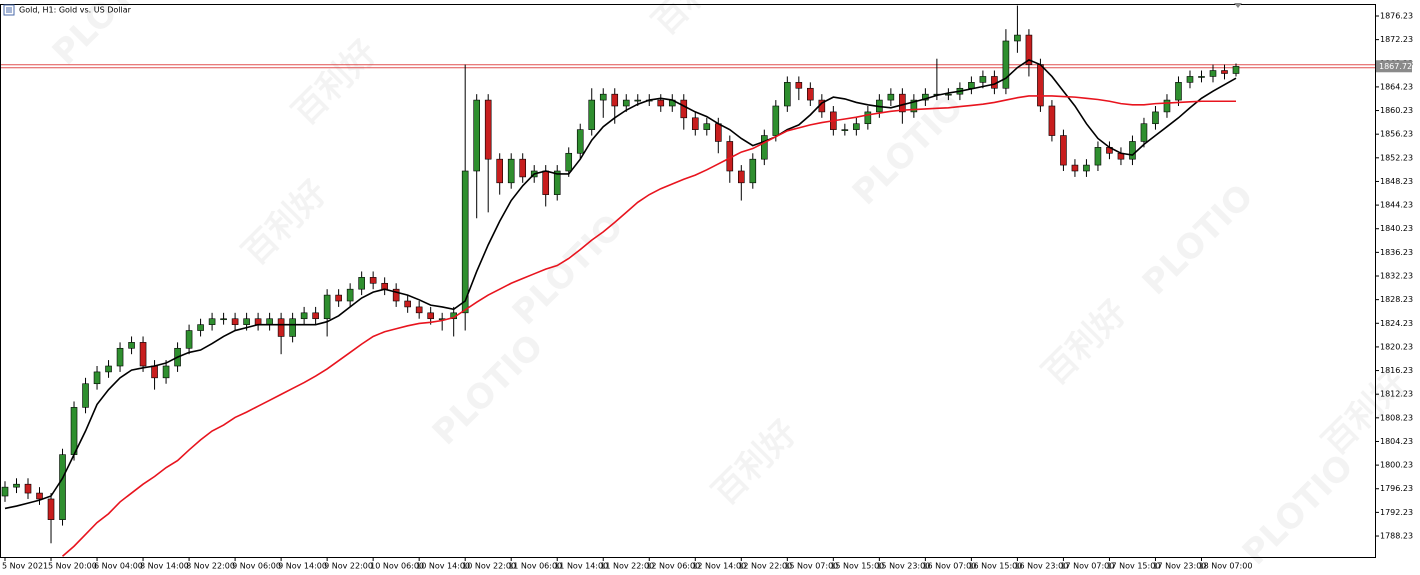  Describe the element at coordinates (1396, 370) in the screenshot. I see `y-tick-label: 1816.23` at that location.